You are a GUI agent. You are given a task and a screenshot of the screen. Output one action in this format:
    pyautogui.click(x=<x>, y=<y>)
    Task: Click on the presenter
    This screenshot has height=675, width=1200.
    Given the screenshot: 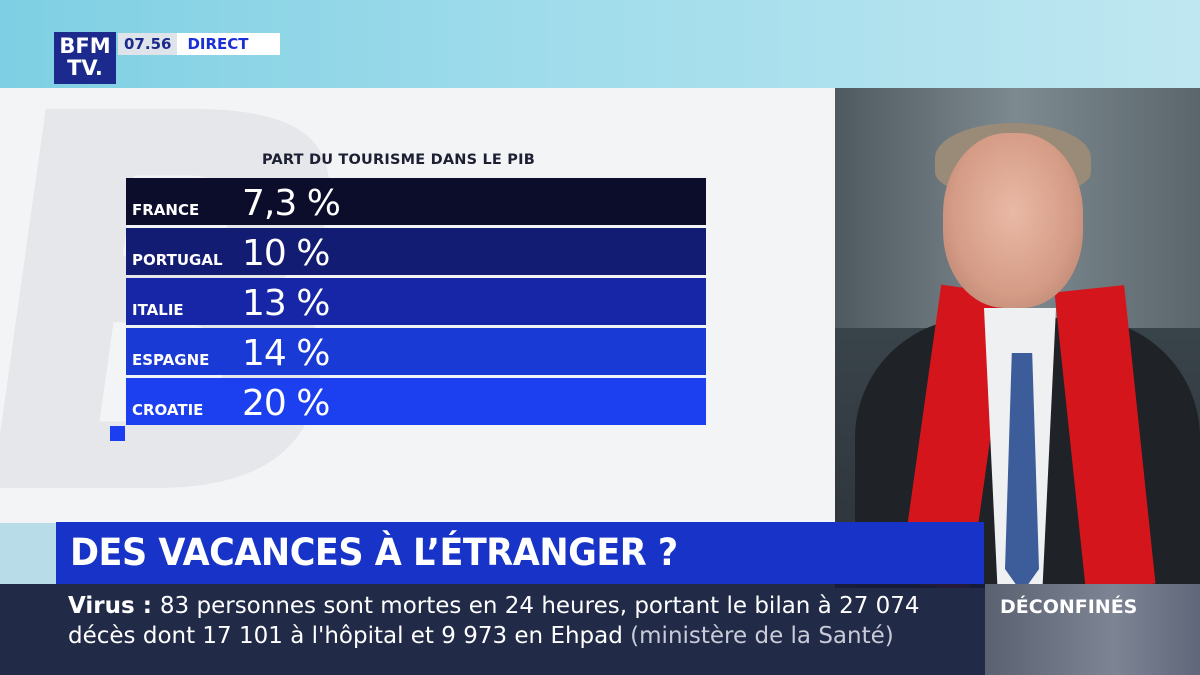 What is the action you would take?
    pyautogui.click(x=1013, y=220)
    